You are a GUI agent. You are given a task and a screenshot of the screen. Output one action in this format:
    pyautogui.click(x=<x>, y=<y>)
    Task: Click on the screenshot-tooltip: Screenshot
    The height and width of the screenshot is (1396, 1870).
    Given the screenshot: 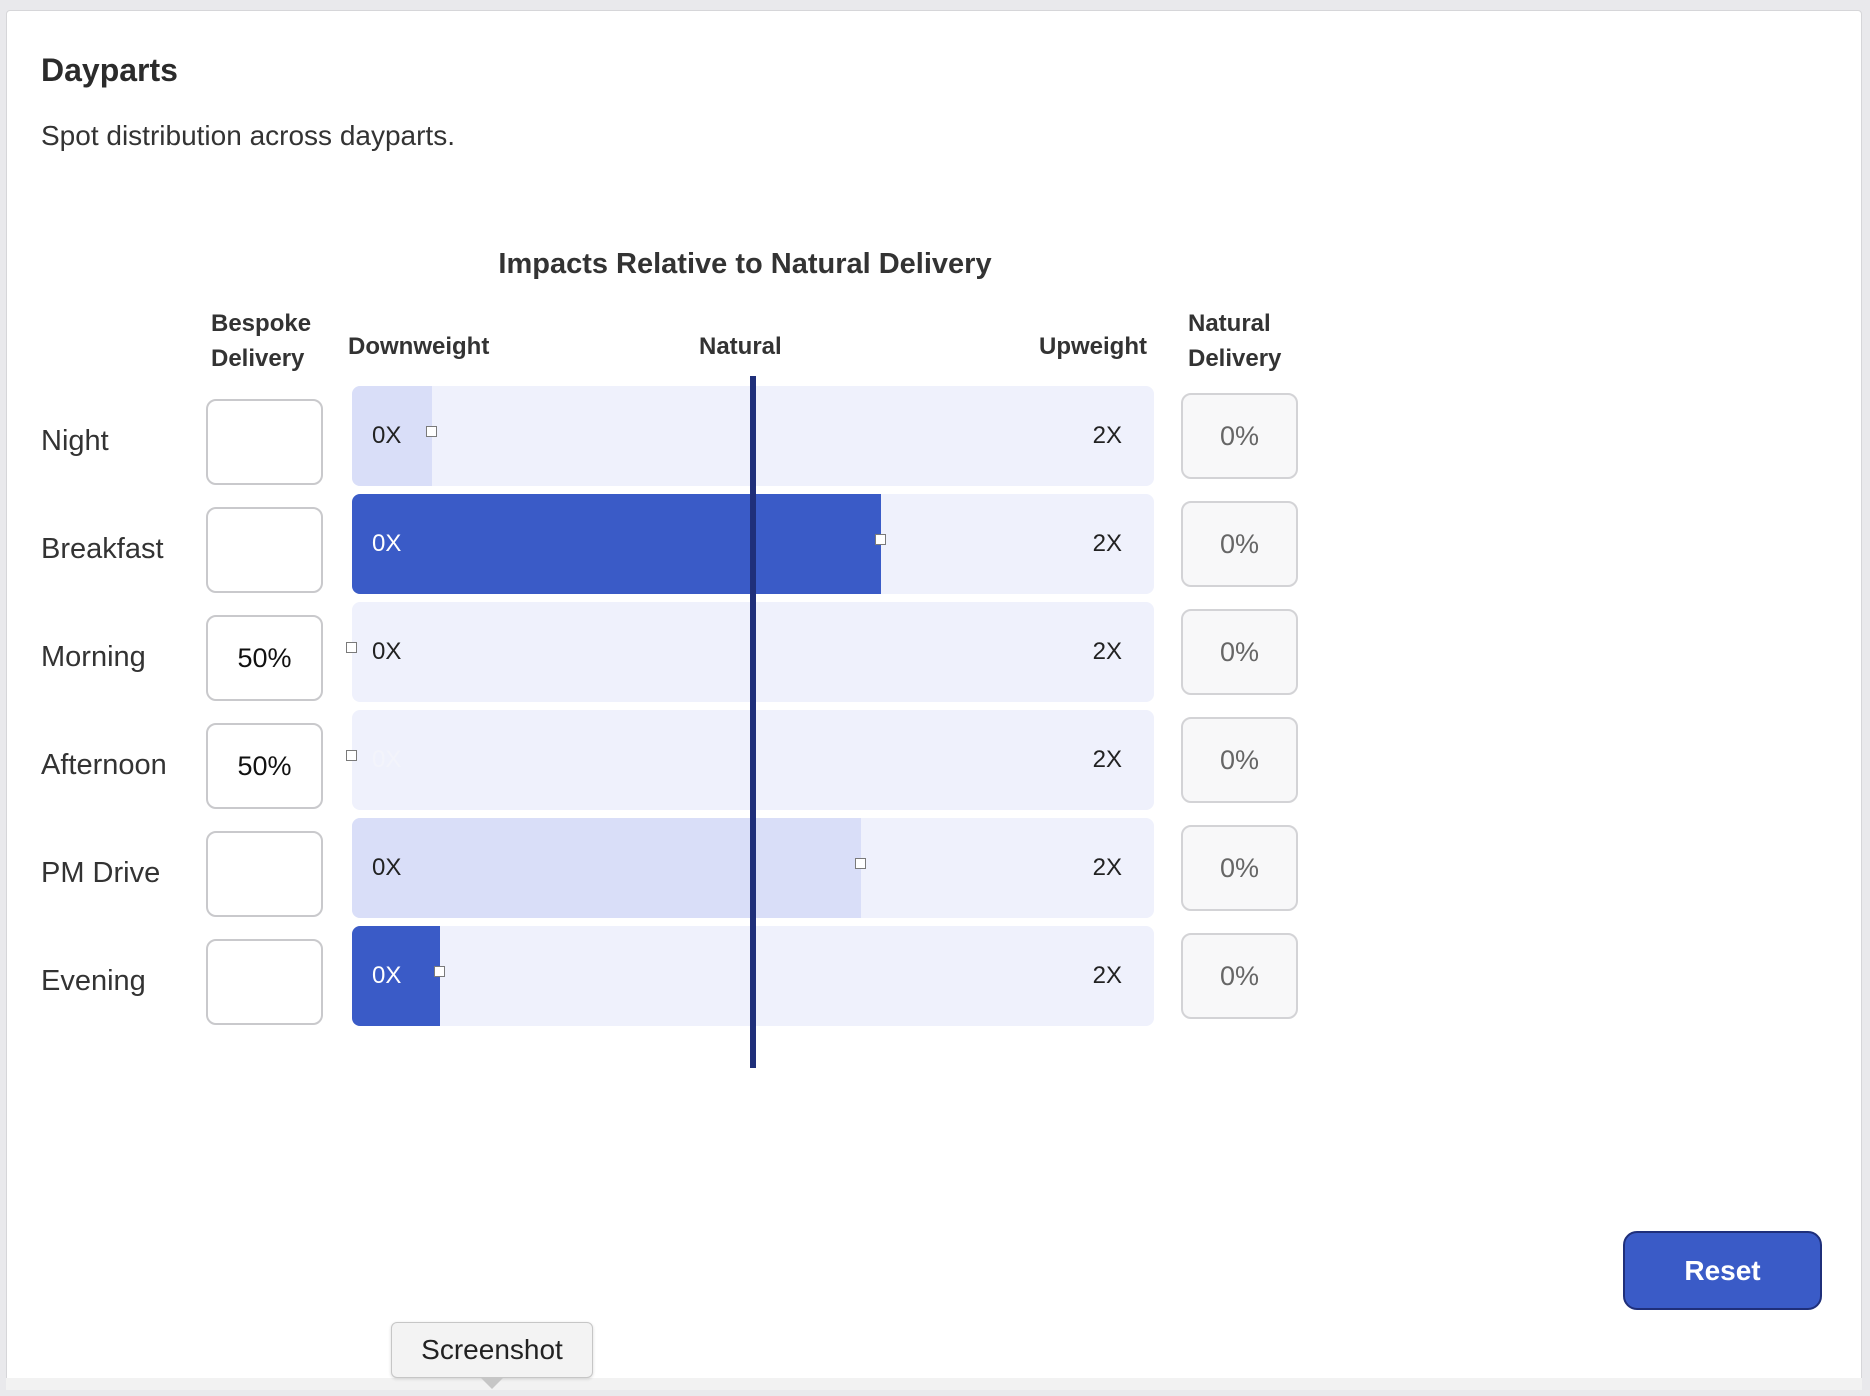 What is the action you would take?
    pyautogui.click(x=492, y=1350)
    